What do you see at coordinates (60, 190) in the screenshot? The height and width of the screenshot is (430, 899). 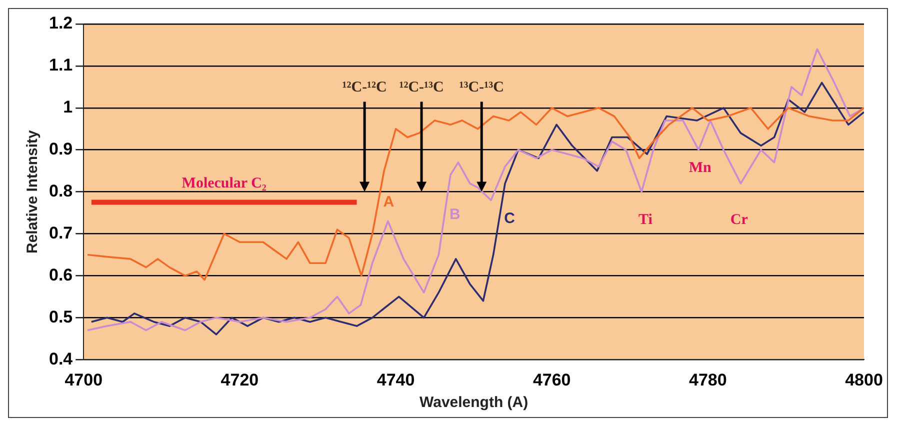 I see `y-tick-label: 0.8` at bounding box center [60, 190].